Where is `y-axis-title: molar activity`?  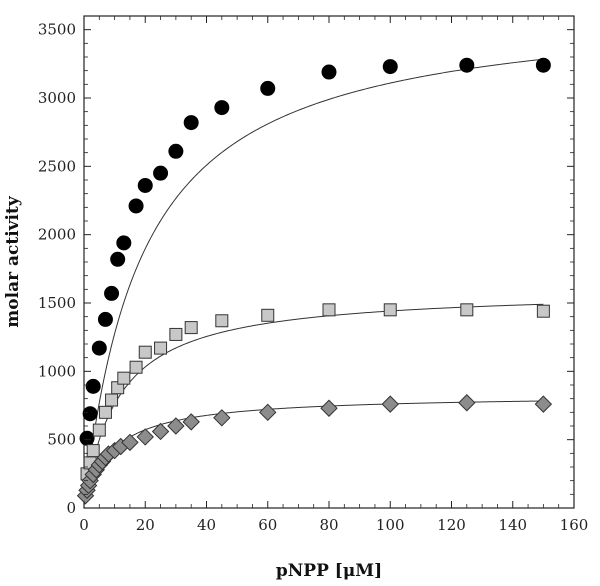
y-axis-title: molar activity is located at coordinates (13, 261).